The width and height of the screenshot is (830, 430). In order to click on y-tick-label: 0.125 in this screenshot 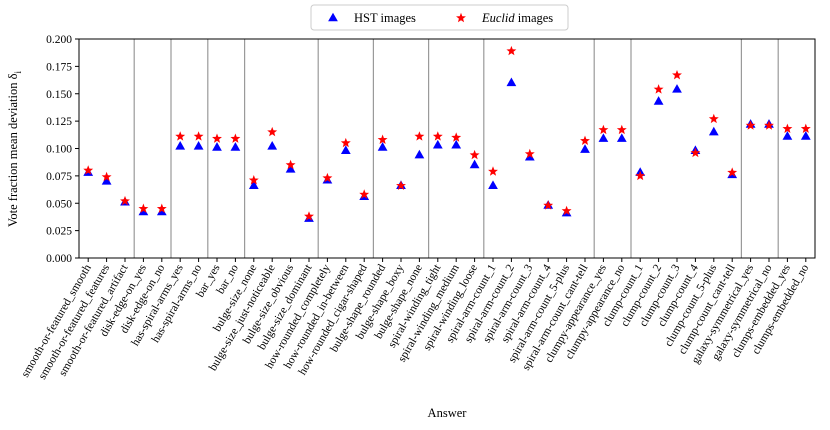, I will do `click(59, 122)`.